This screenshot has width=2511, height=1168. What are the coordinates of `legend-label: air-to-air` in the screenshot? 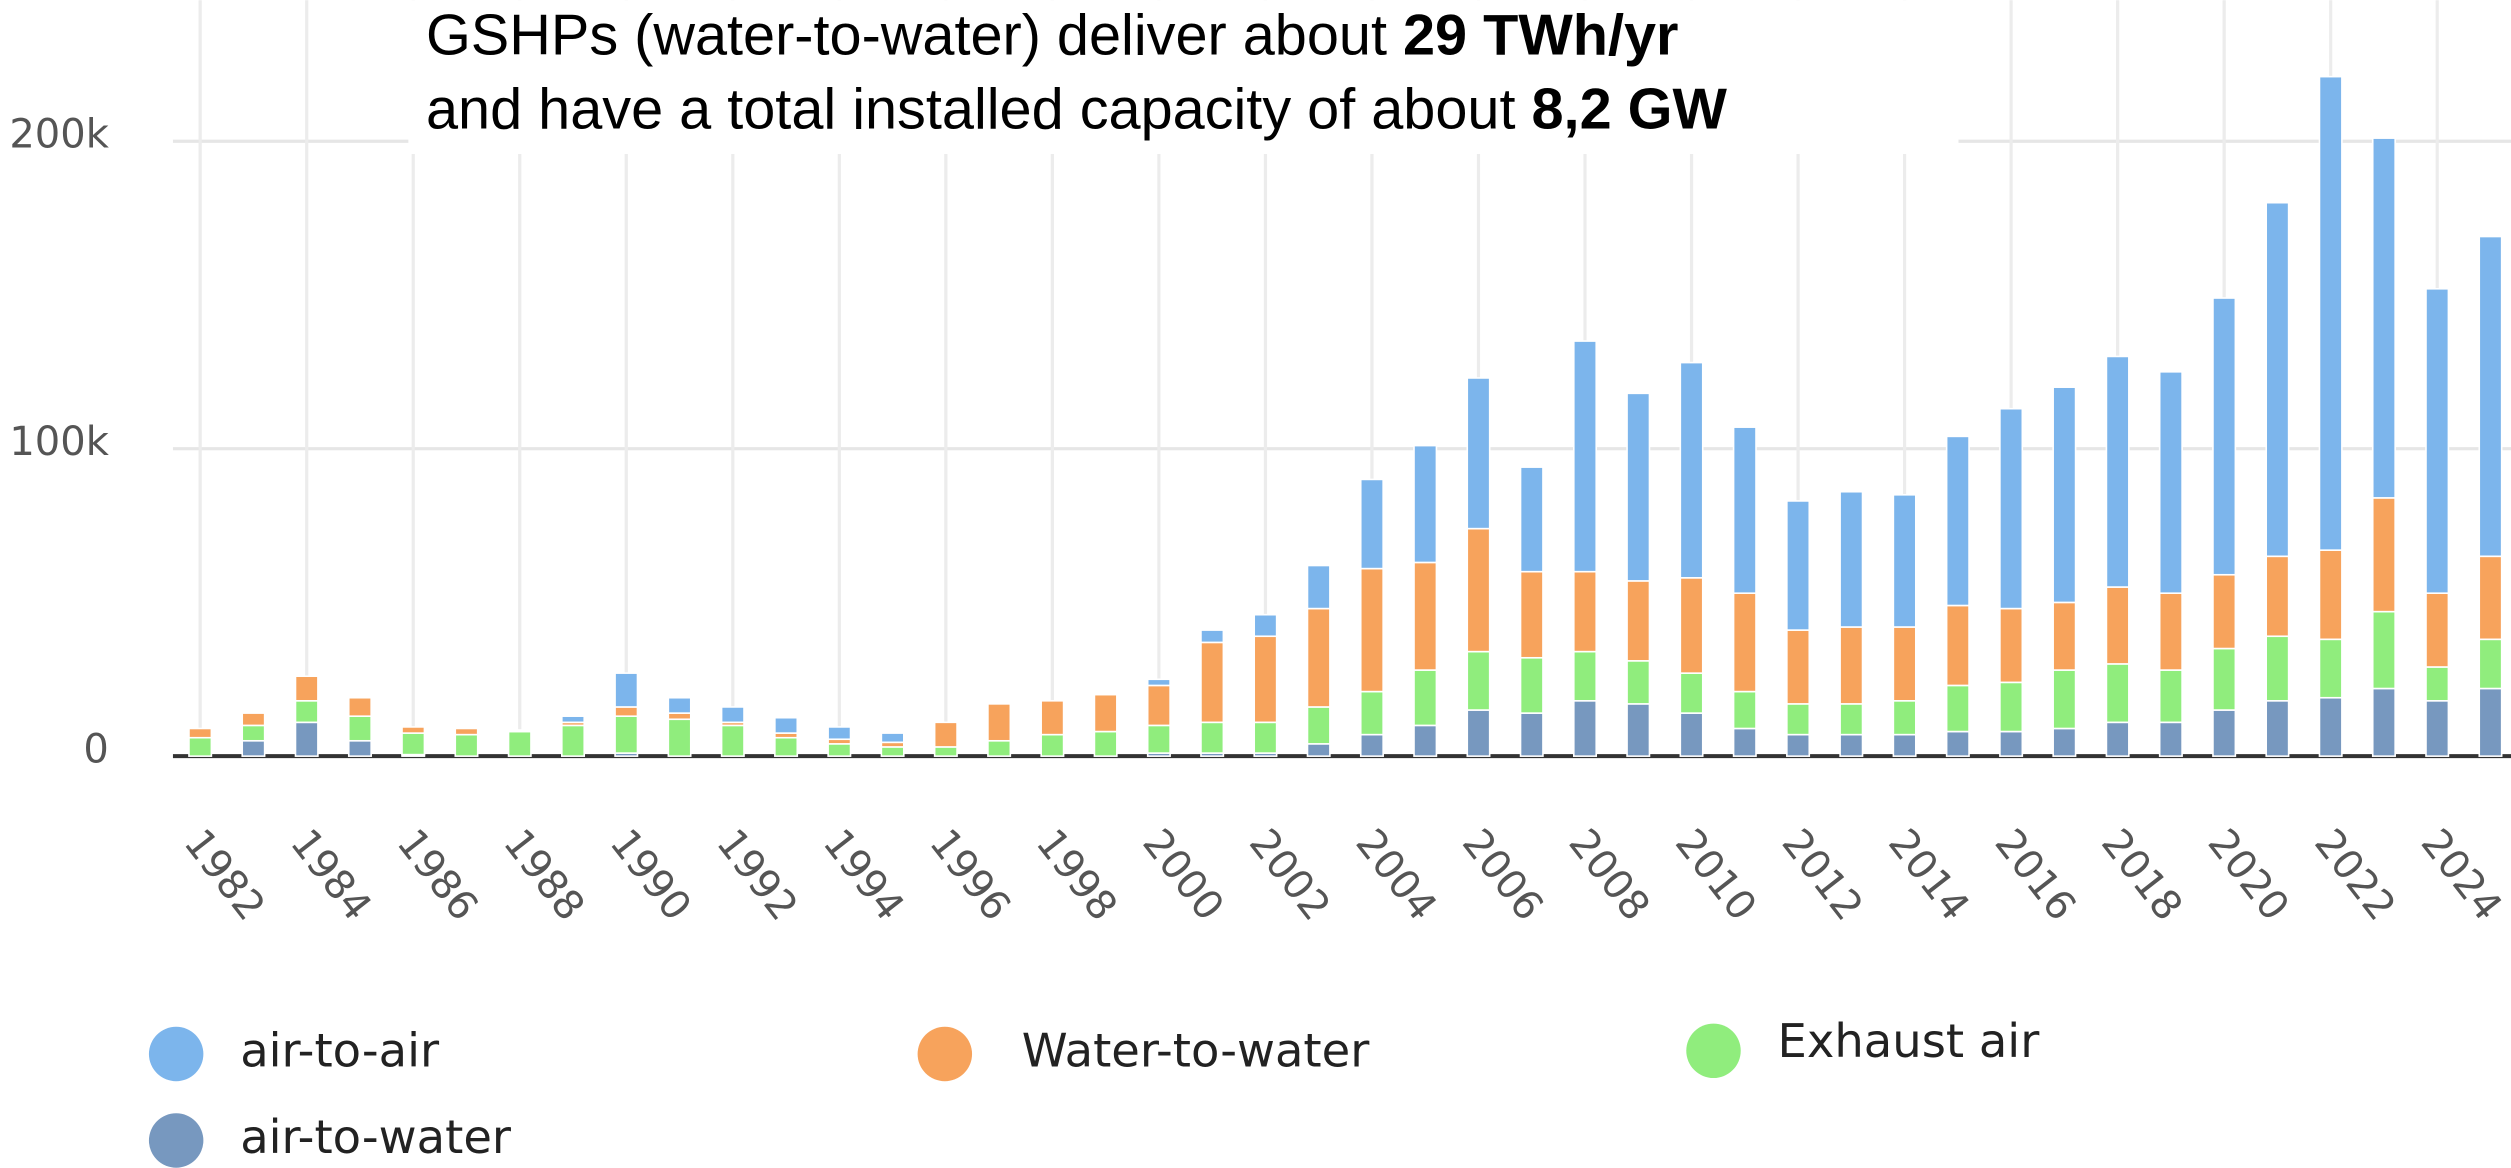 It's located at (340, 1051).